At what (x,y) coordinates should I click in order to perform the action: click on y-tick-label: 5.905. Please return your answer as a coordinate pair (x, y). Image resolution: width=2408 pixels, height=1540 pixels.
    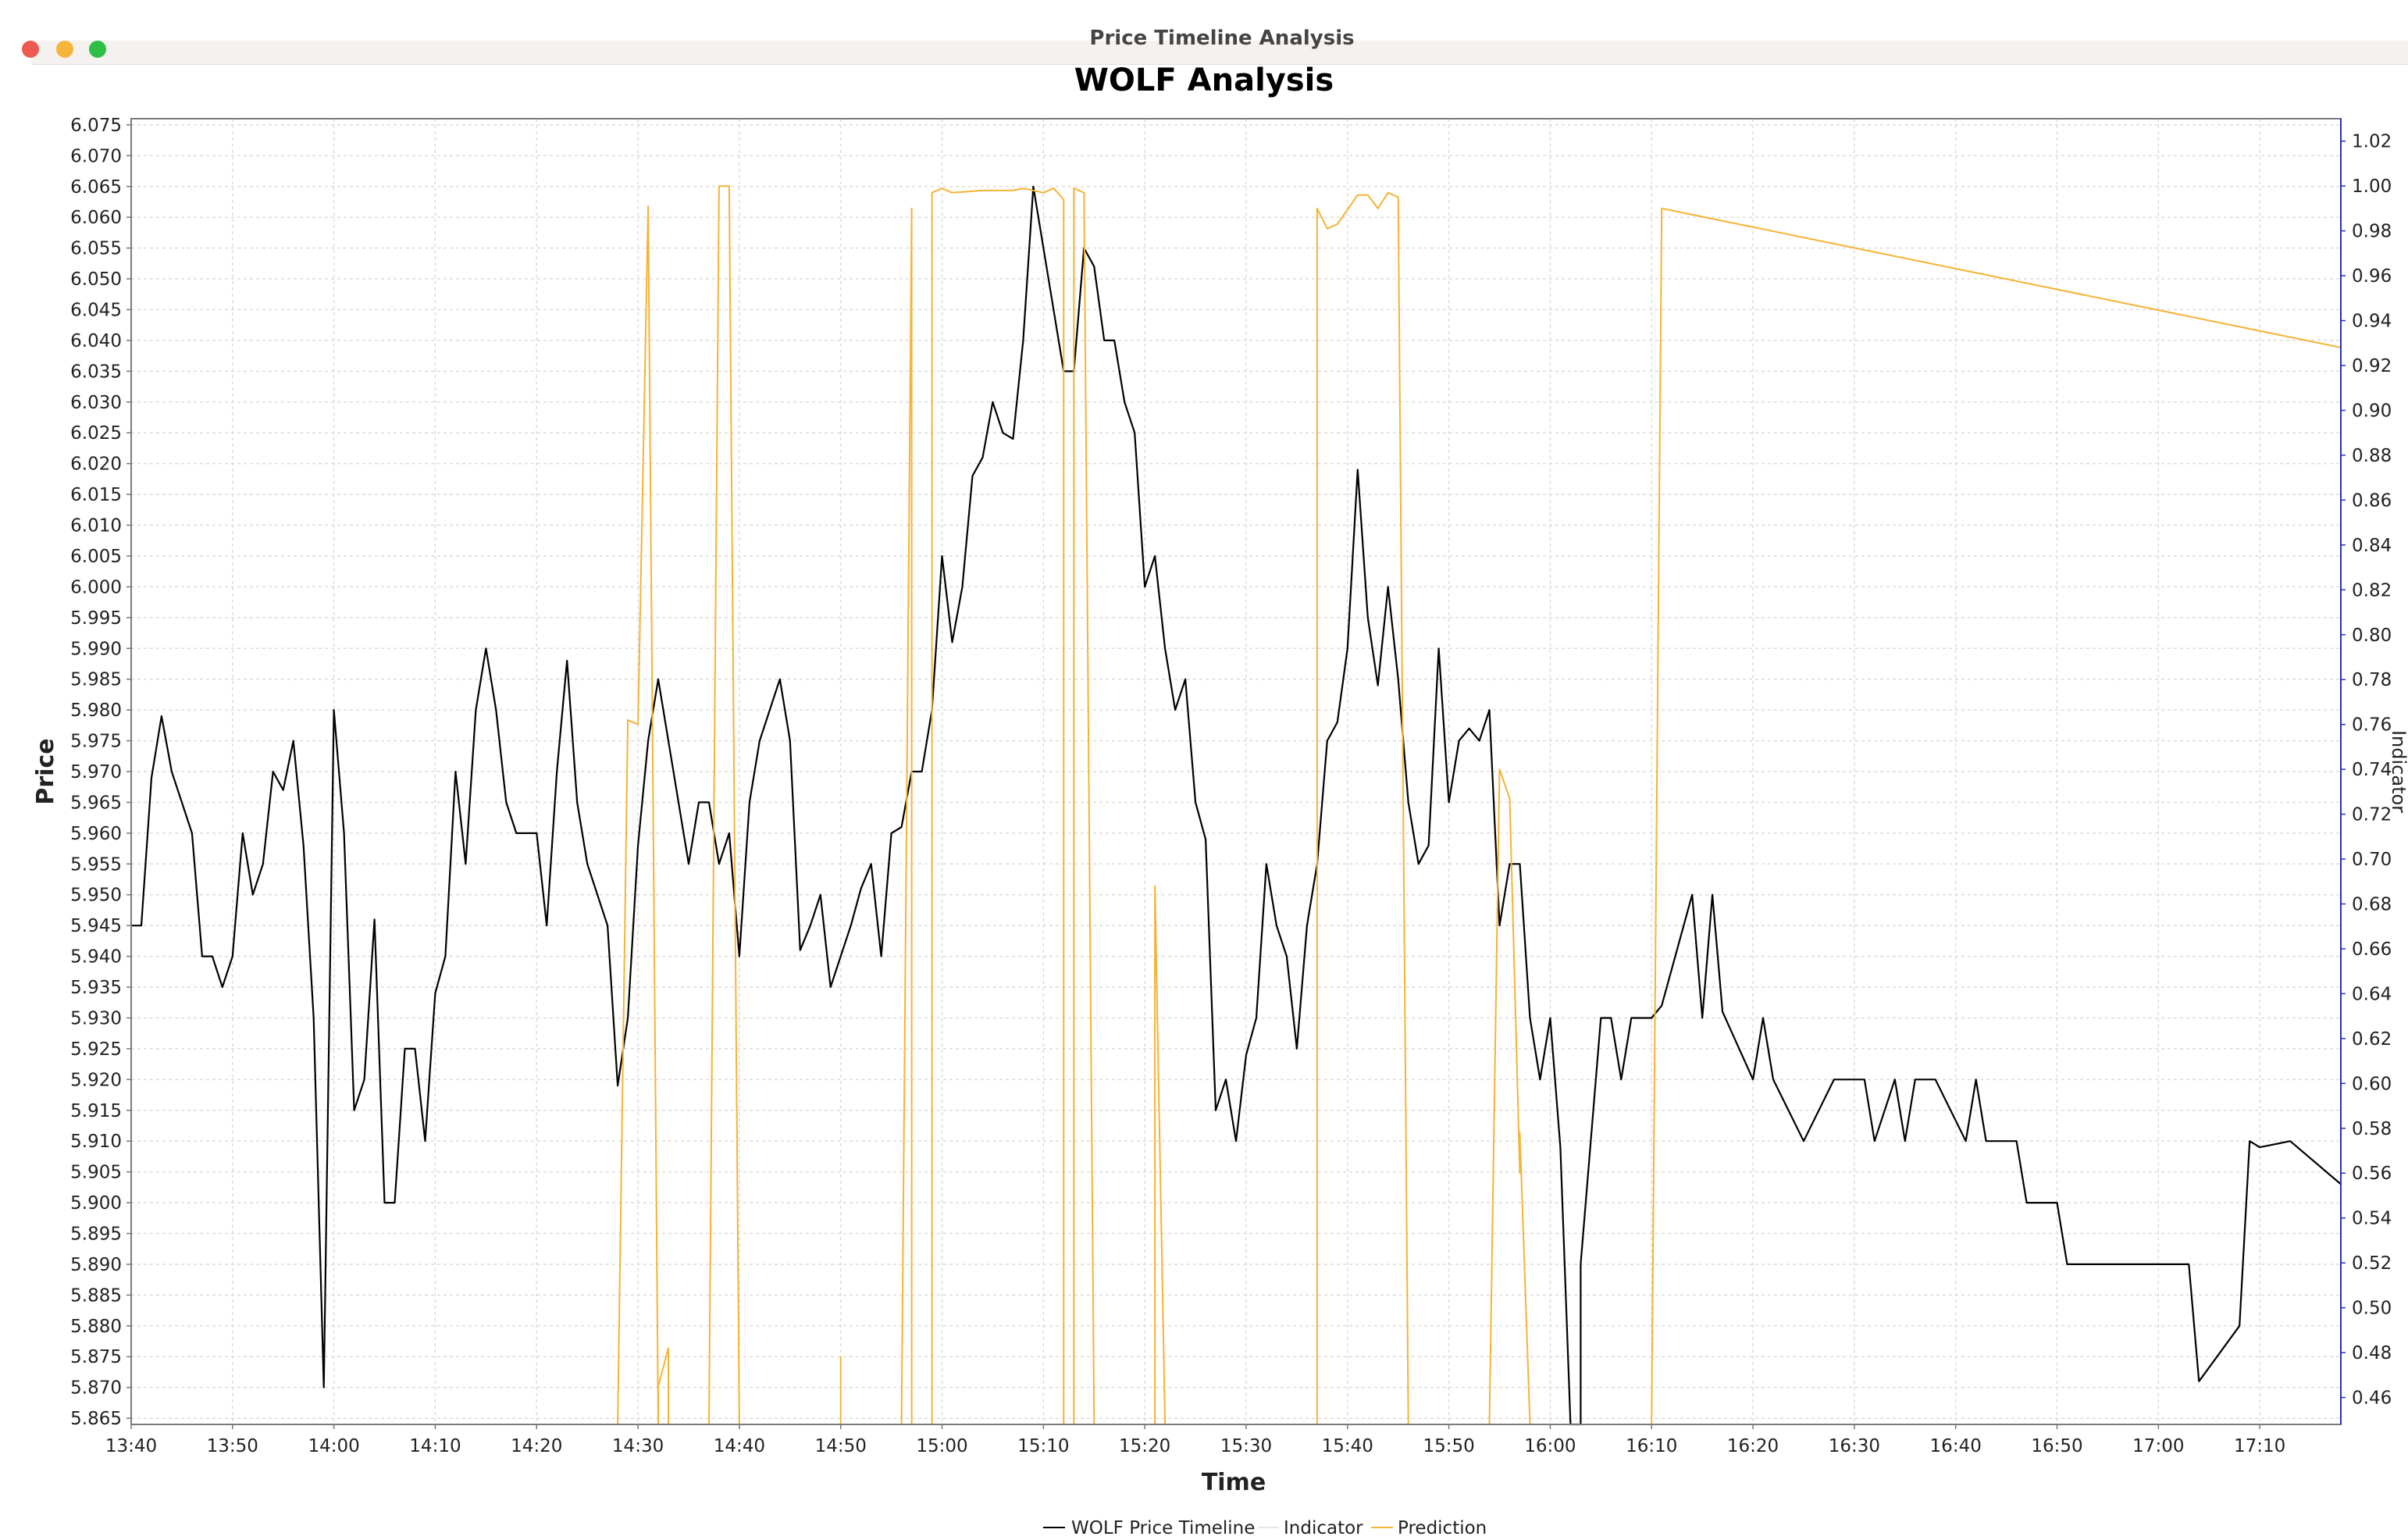
    Looking at the image, I should click on (96, 1173).